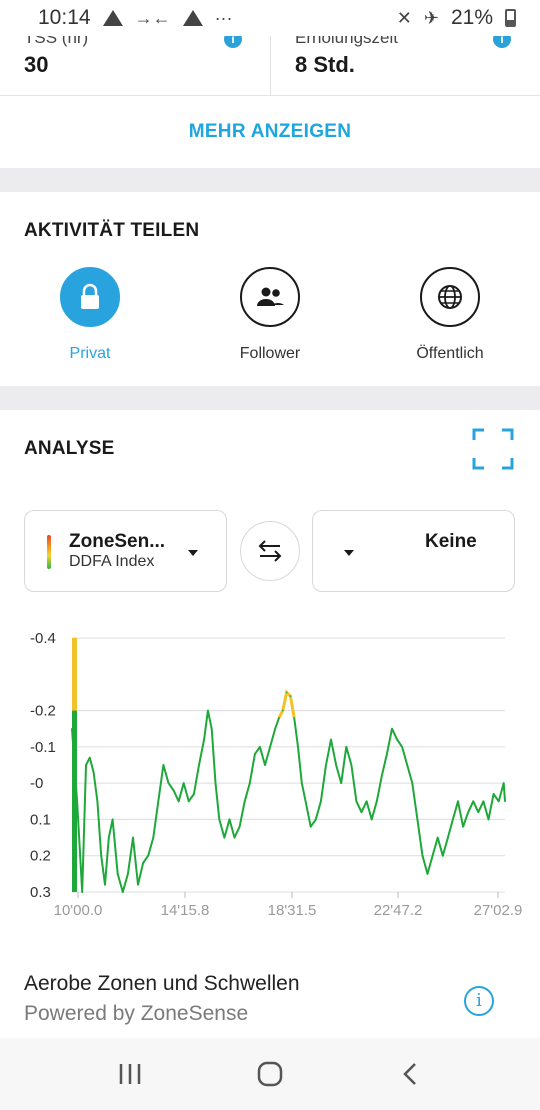  What do you see at coordinates (413, 551) in the screenshot?
I see `secondary-metric-dropdown: Keine` at bounding box center [413, 551].